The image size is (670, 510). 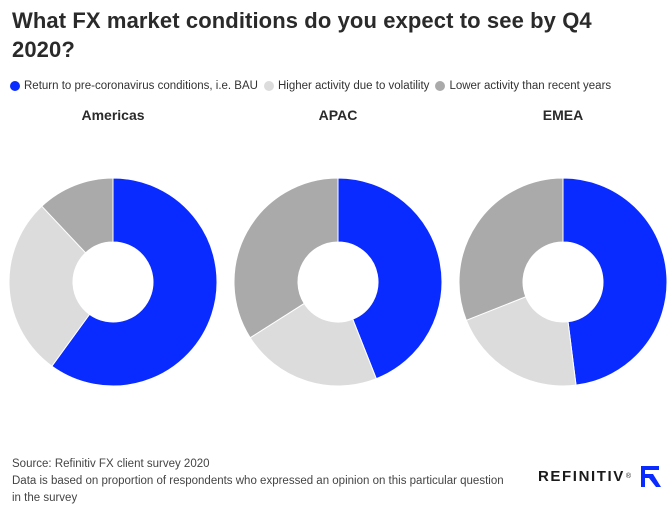 I want to click on emea-chart-title: EMEA, so click(x=563, y=115).